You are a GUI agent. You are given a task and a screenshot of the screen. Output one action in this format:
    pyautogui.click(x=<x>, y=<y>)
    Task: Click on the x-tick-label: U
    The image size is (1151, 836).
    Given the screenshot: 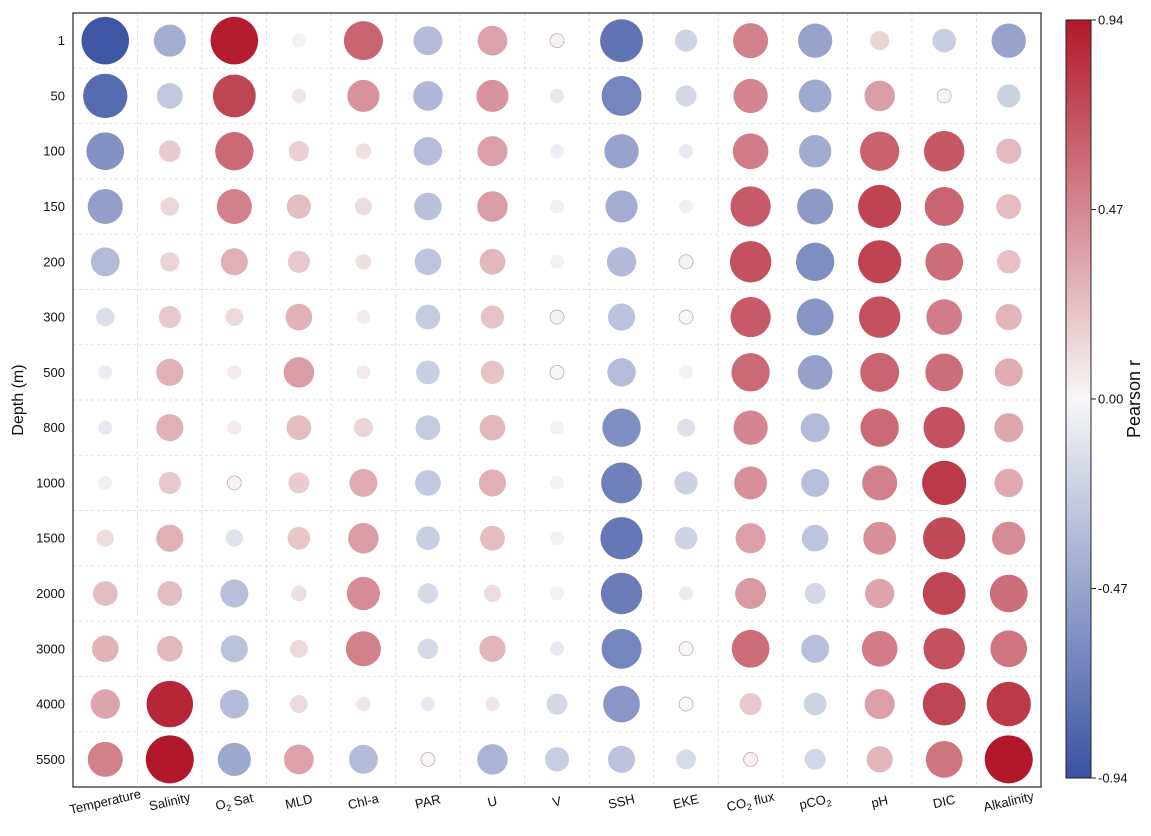 What is the action you would take?
    pyautogui.click(x=492, y=801)
    